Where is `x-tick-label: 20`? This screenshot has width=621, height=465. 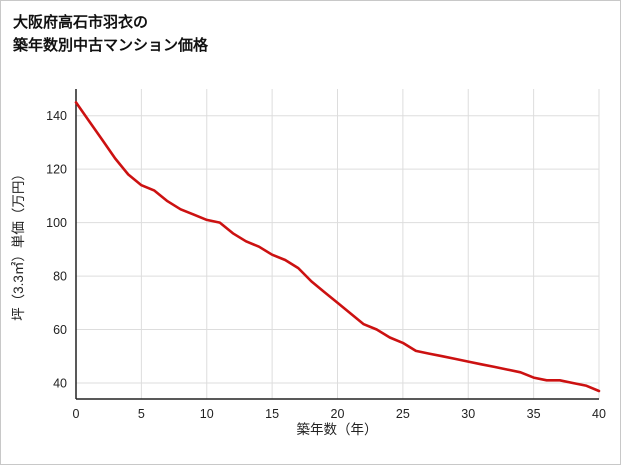 x-tick-label: 20 is located at coordinates (338, 414).